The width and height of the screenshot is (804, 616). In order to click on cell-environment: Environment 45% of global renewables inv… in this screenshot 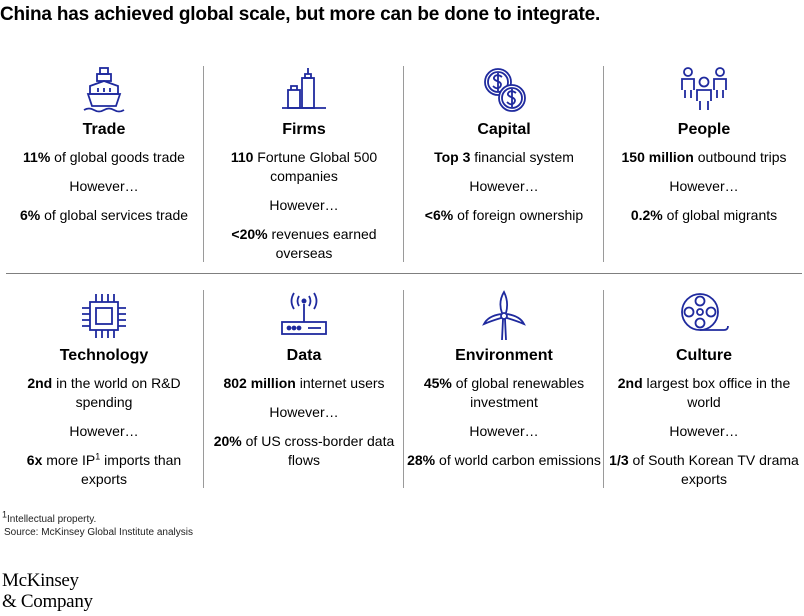, I will do `click(504, 380)`.